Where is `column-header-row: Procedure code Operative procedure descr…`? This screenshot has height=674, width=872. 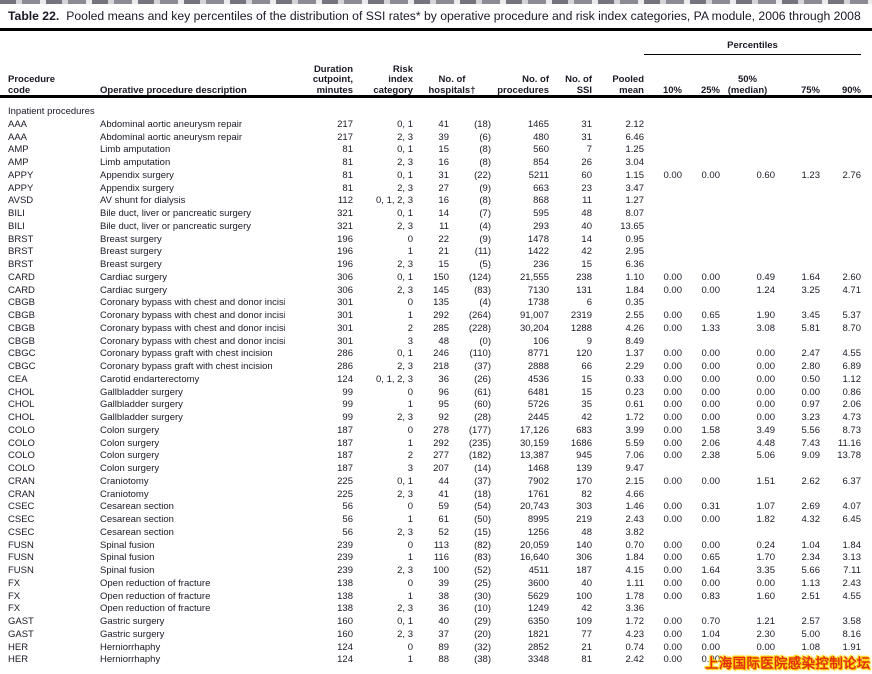
column-header-row: Procedure code Operative procedure descr… is located at coordinates (434, 78).